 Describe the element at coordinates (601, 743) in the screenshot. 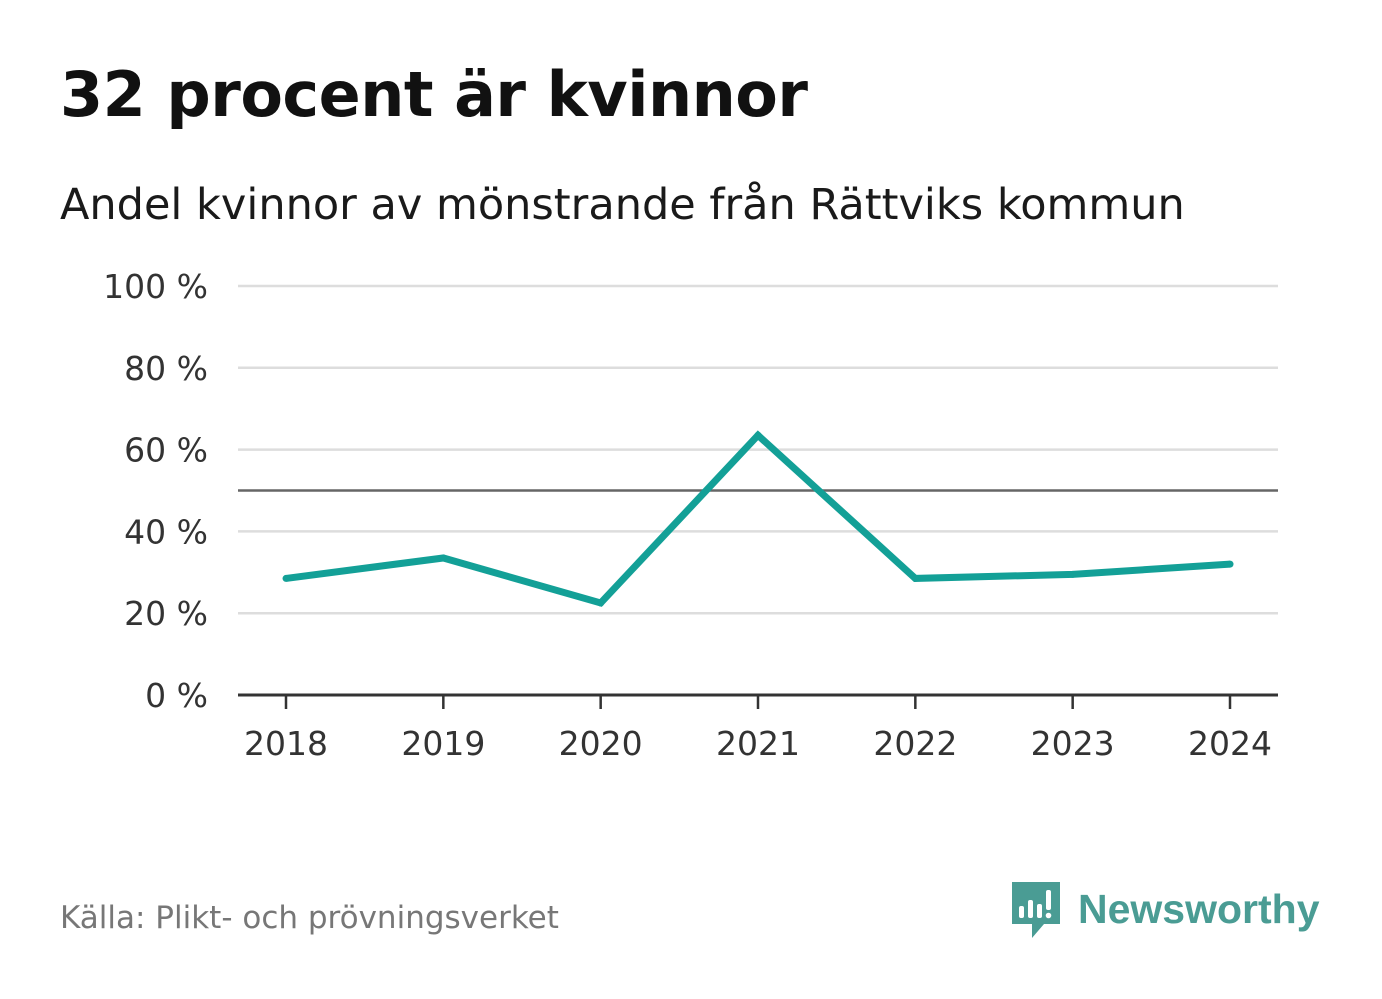

I see `x-tick-label: 2020` at that location.